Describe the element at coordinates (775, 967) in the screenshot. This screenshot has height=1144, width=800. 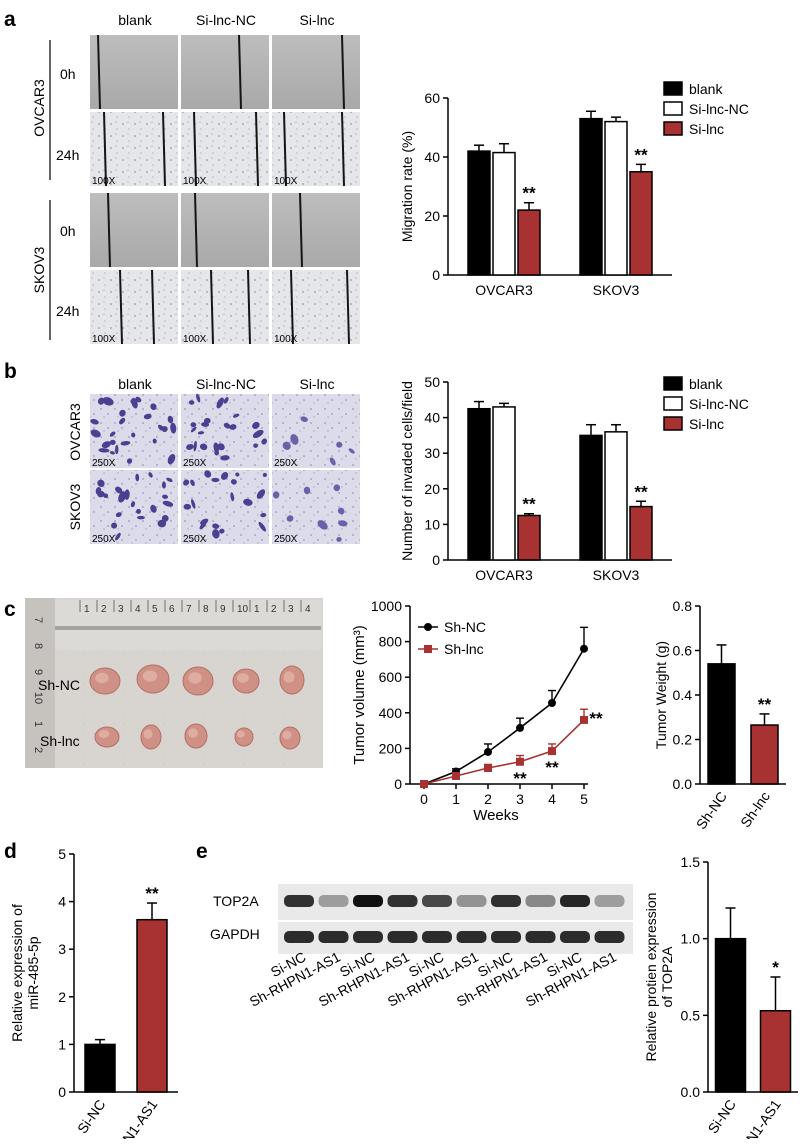
I see `significance-marker: *` at that location.